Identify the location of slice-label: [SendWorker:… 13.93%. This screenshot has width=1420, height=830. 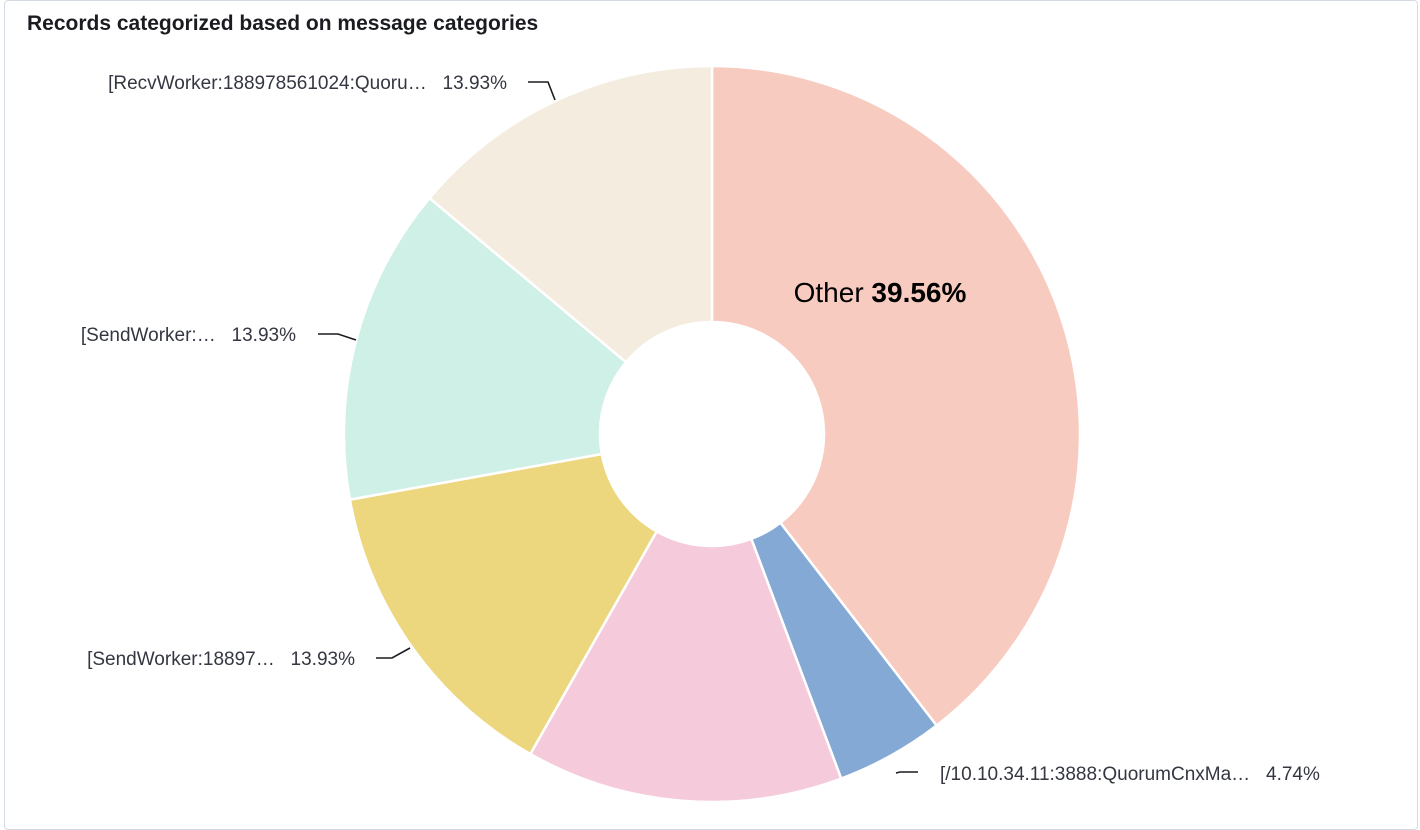
(188, 335).